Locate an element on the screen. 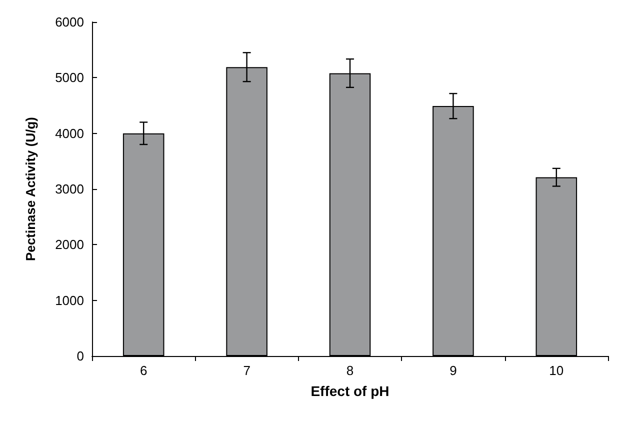 The height and width of the screenshot is (421, 630). y-tick-label: 1000 is located at coordinates (69, 300).